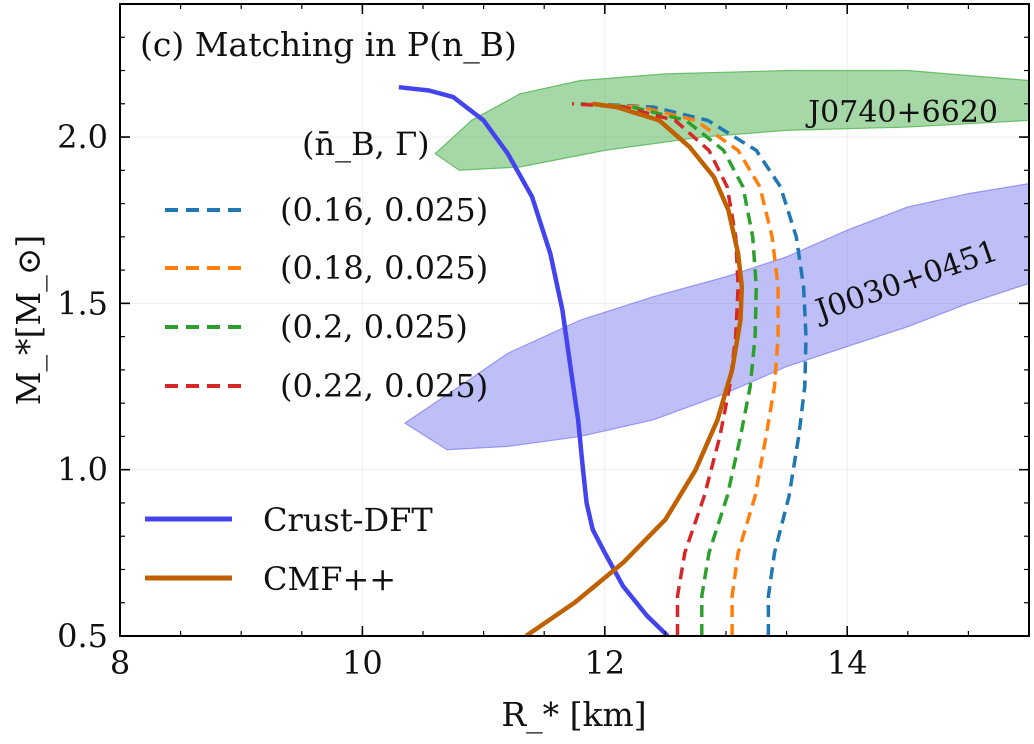  Describe the element at coordinates (348, 520) in the screenshot. I see `legend-label-crust-dft: Crust-DFT` at that location.